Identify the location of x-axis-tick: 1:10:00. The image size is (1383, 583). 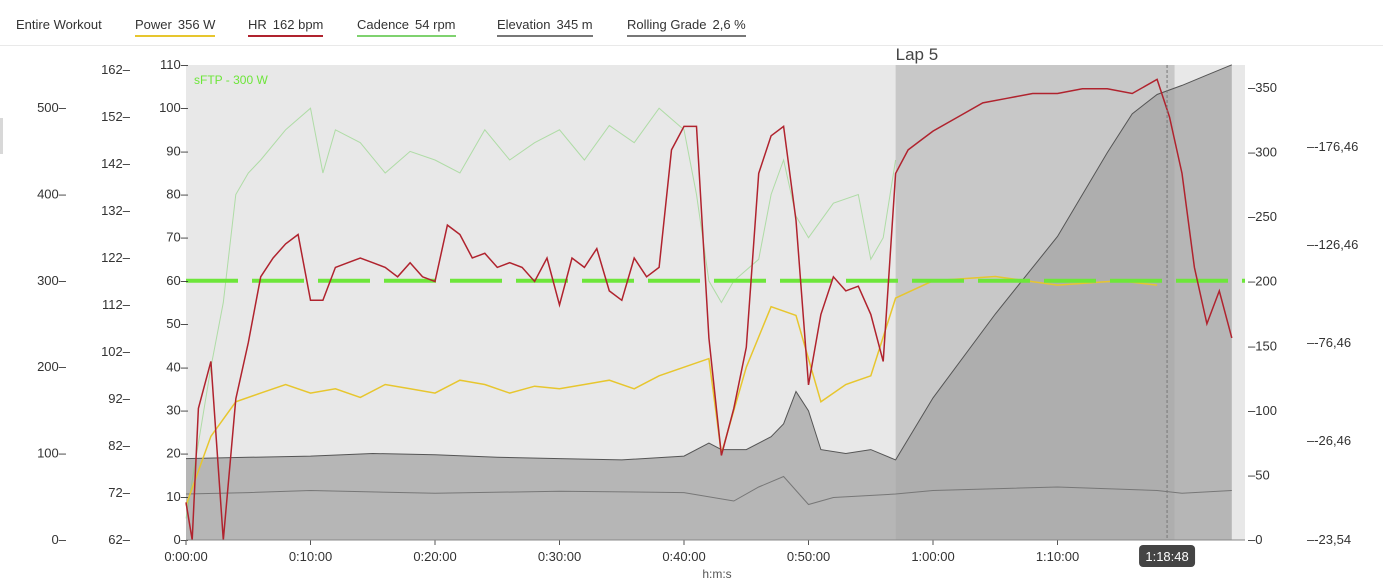
(1057, 556).